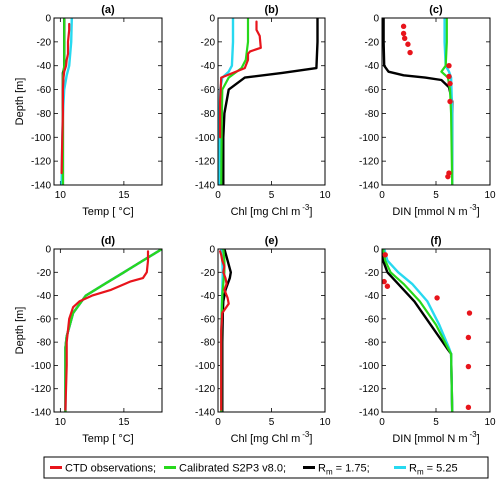 This screenshot has width=500, height=486. What do you see at coordinates (382, 422) in the screenshot?
I see `panel-f-xtick-label: 0` at bounding box center [382, 422].